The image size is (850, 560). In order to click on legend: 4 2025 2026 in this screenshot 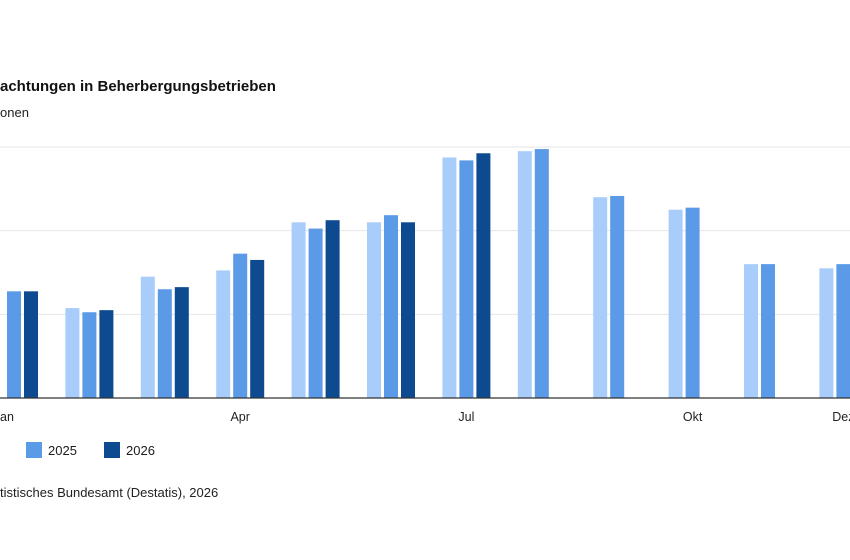, I will do `click(100, 450)`.